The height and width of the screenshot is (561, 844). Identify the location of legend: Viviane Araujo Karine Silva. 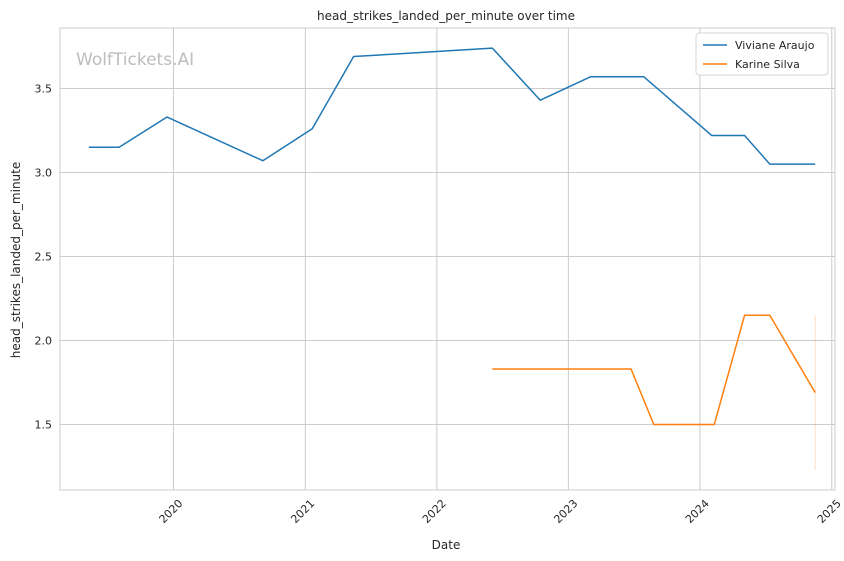
(762, 54).